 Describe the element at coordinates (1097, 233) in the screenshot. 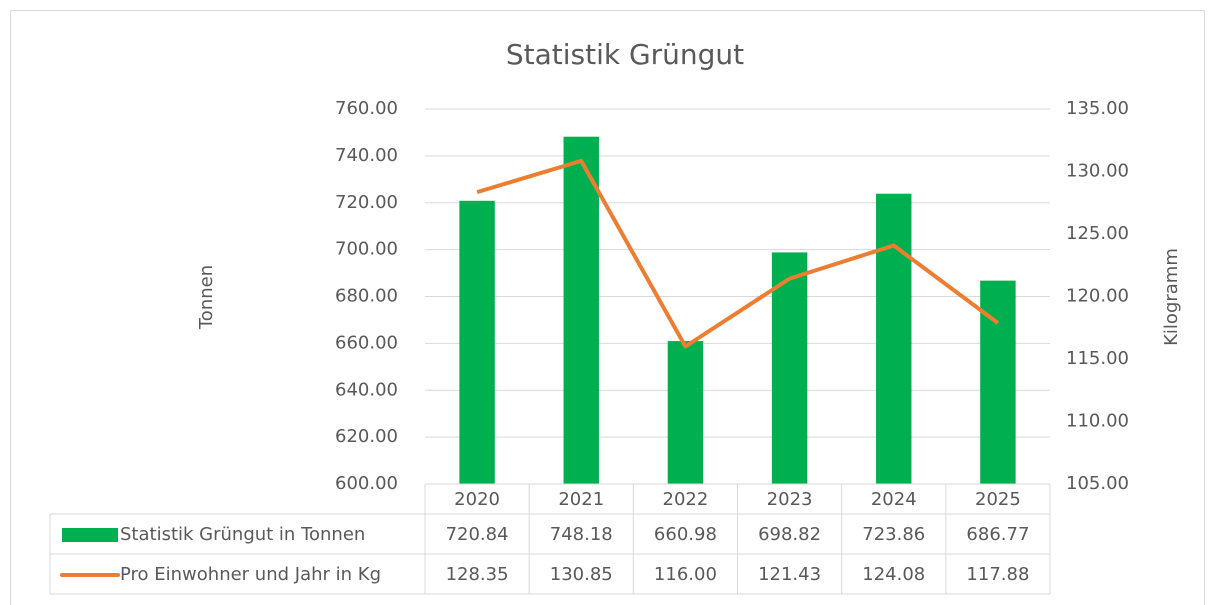

I see `y2-tick-label: 125.00` at that location.